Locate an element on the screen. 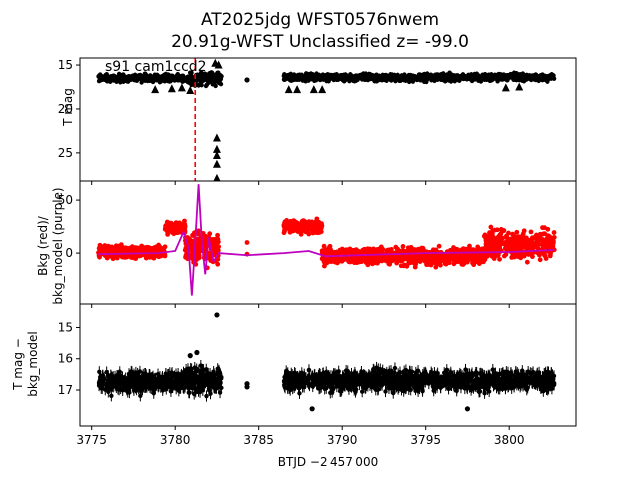 Image resolution: width=640 pixels, height=480 pixels. y-tick-label: 15 is located at coordinates (65, 65).